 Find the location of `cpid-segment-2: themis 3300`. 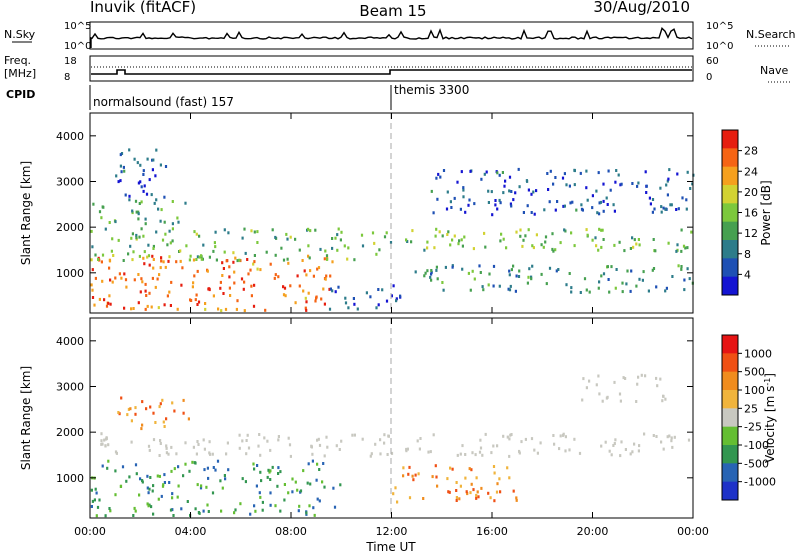

cpid-segment-2: themis 3300 is located at coordinates (431, 90).